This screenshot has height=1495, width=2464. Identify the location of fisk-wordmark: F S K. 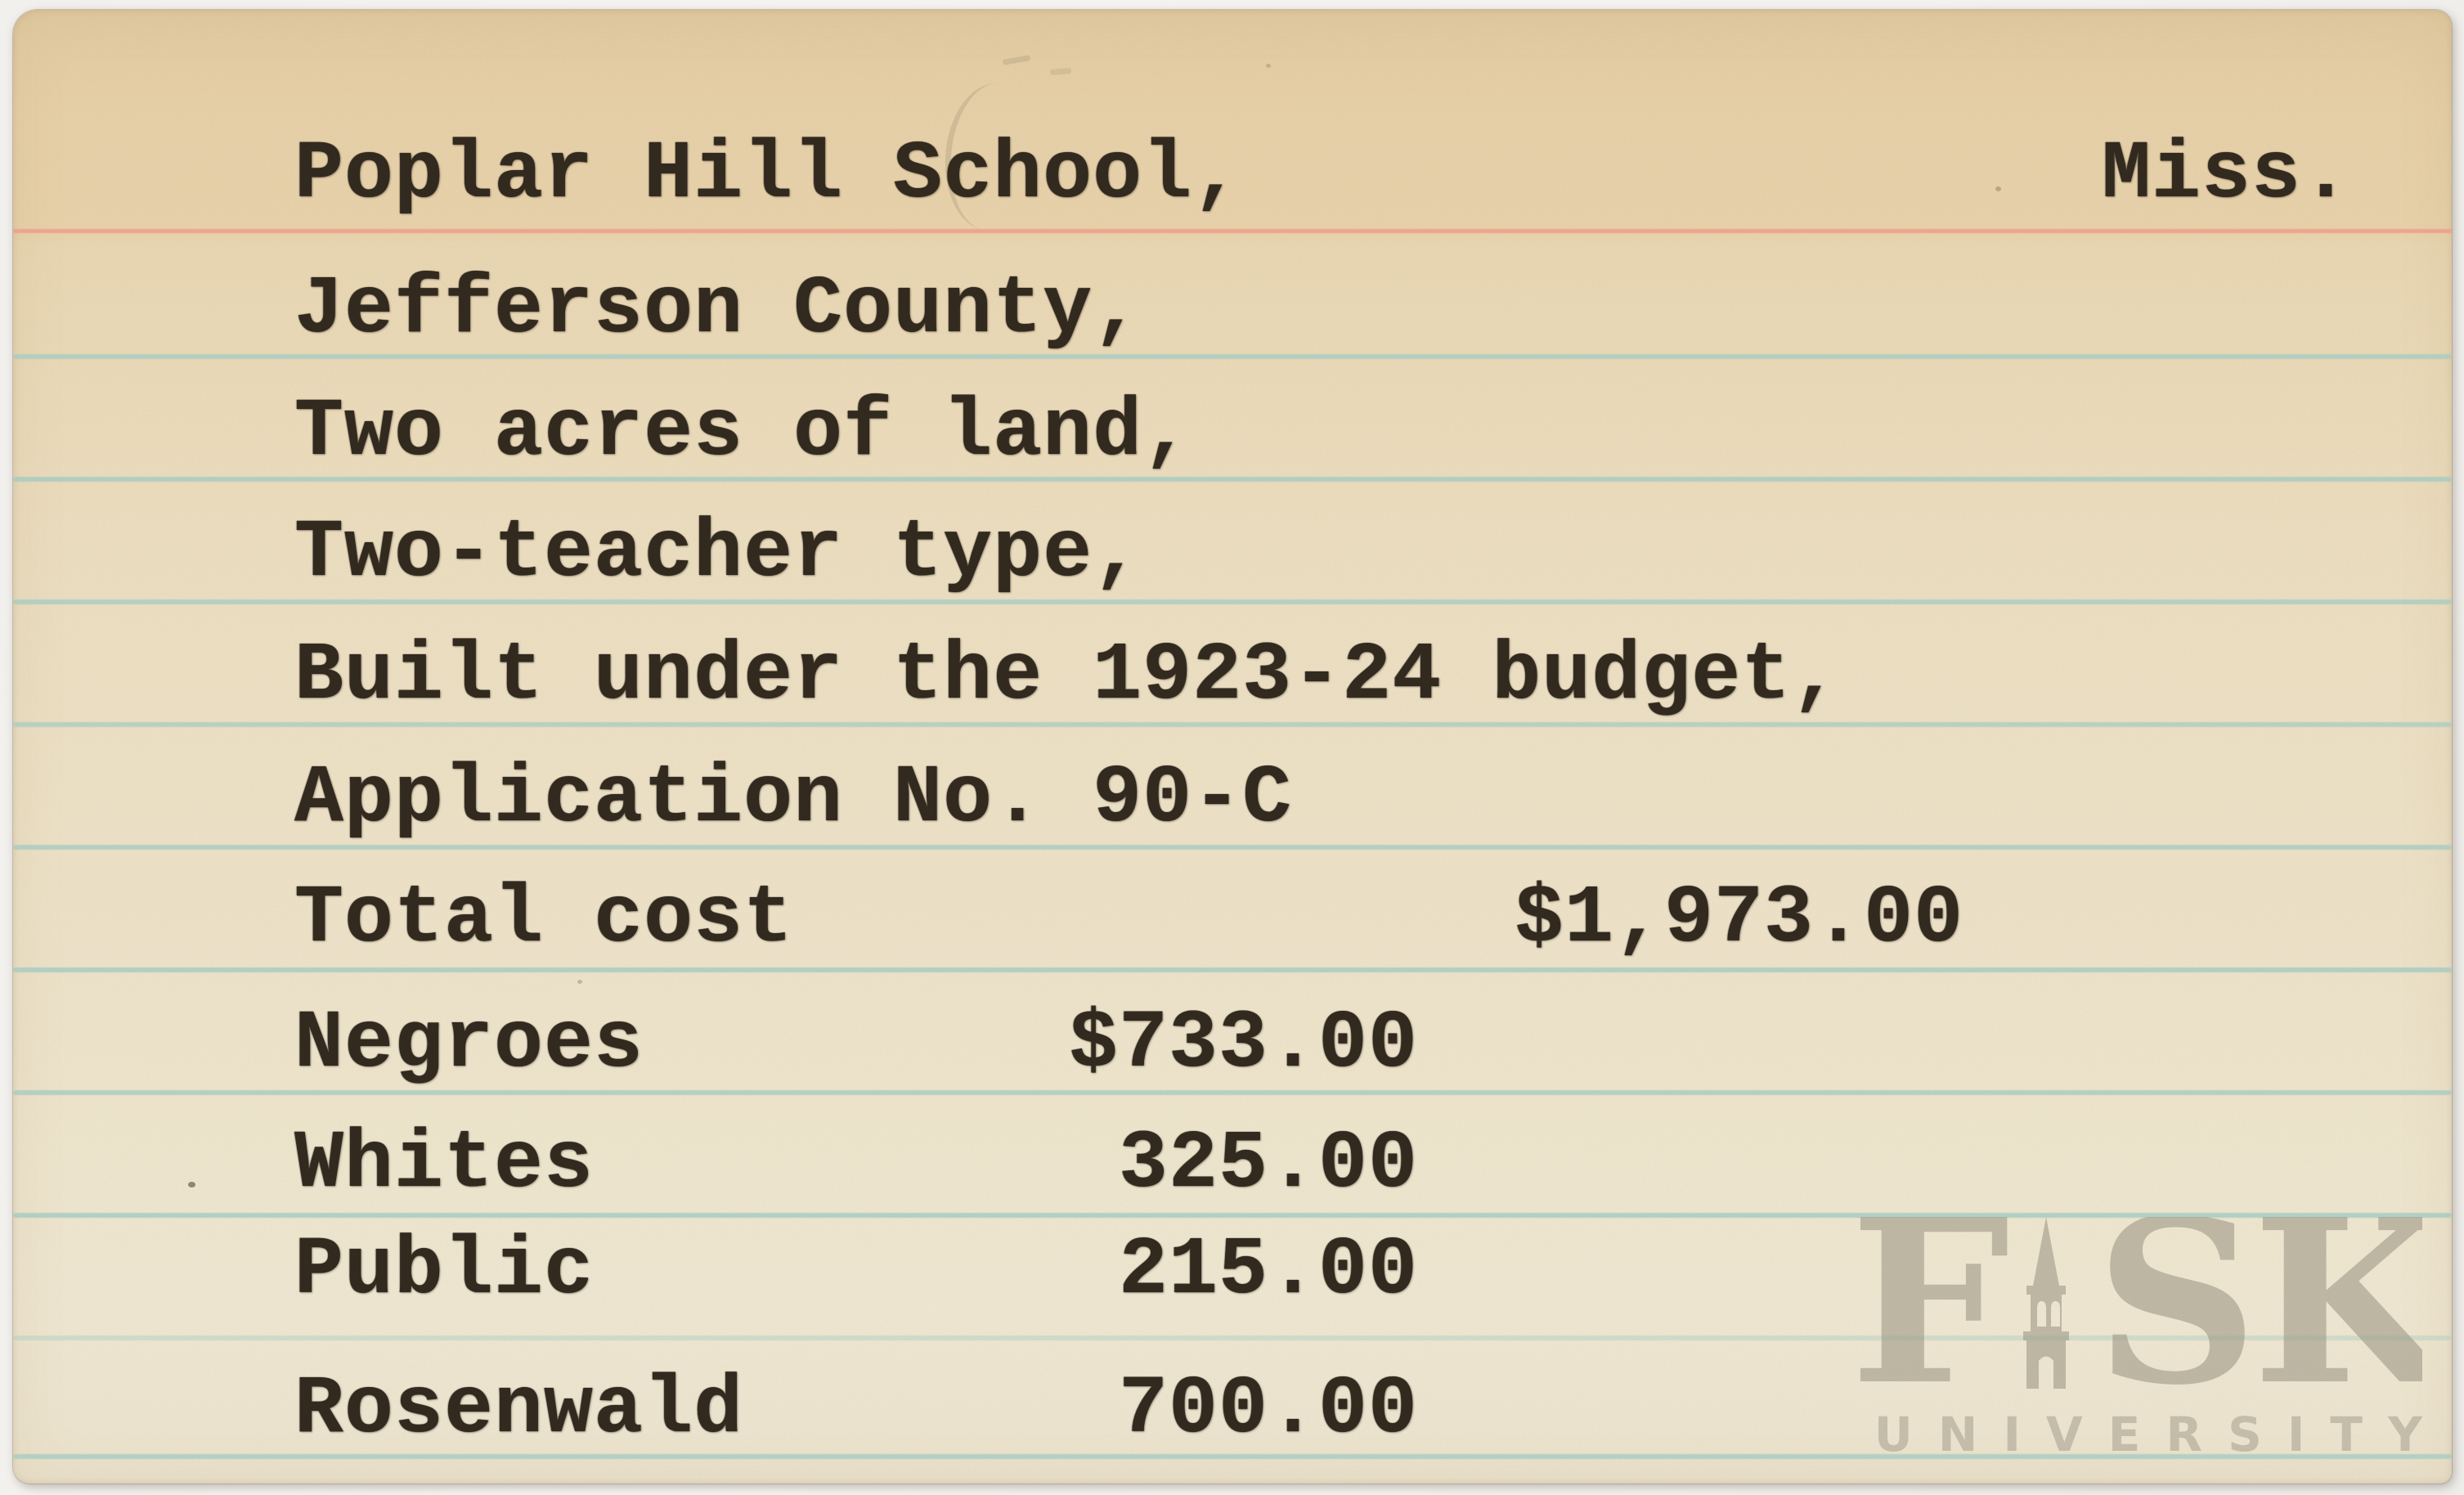
(2136, 1303).